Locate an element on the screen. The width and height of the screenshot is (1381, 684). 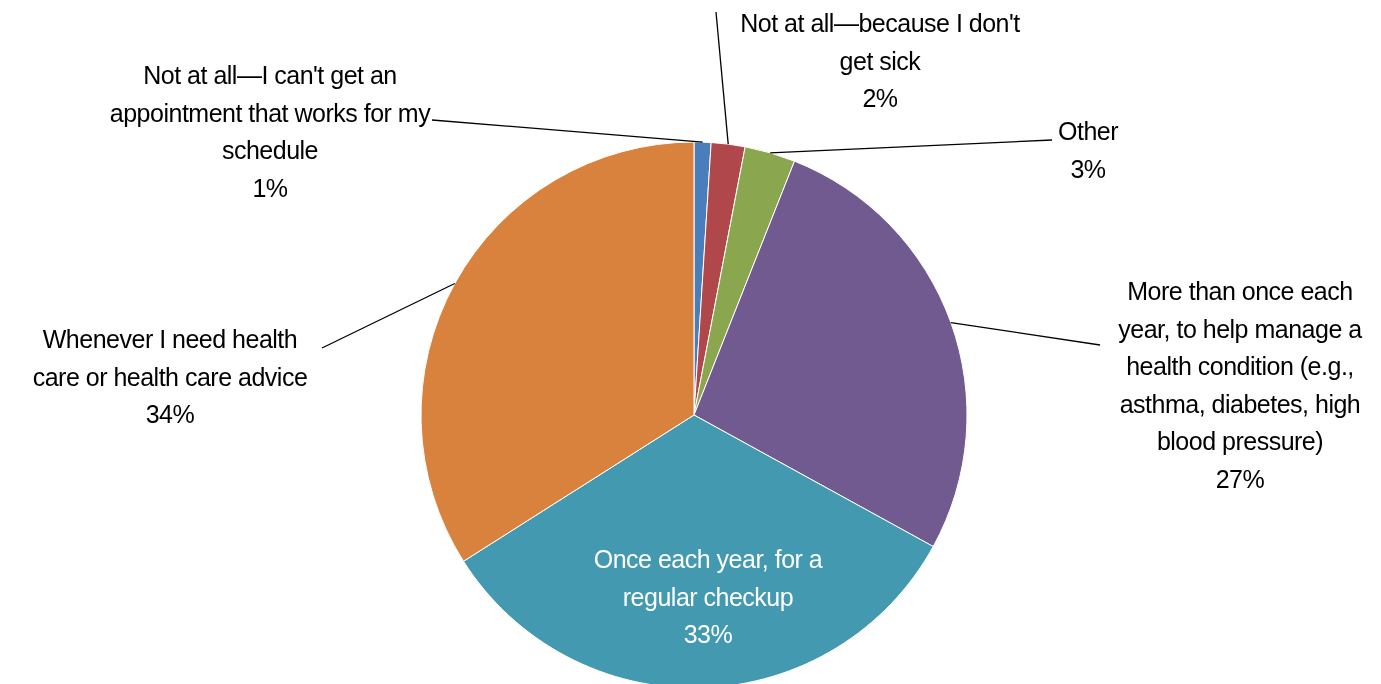
data-label: 34% is located at coordinates (170, 414).